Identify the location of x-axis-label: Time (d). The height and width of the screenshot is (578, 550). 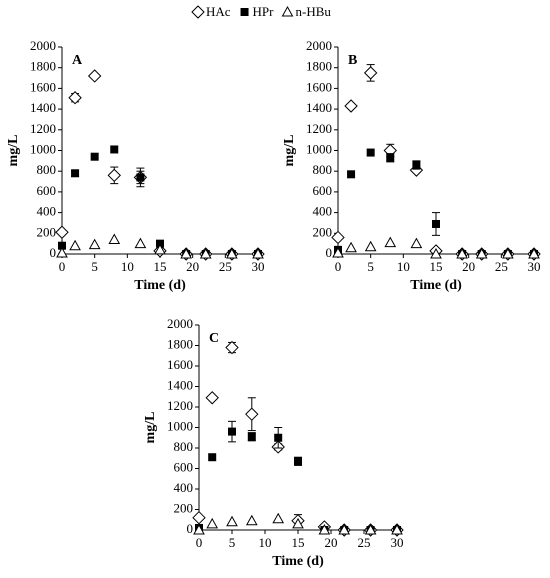
(160, 285).